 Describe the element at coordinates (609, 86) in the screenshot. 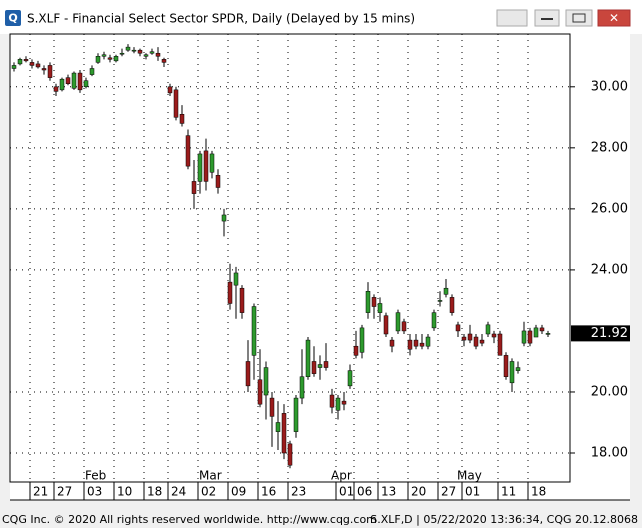

I see `y-tick-label: 30.00` at that location.